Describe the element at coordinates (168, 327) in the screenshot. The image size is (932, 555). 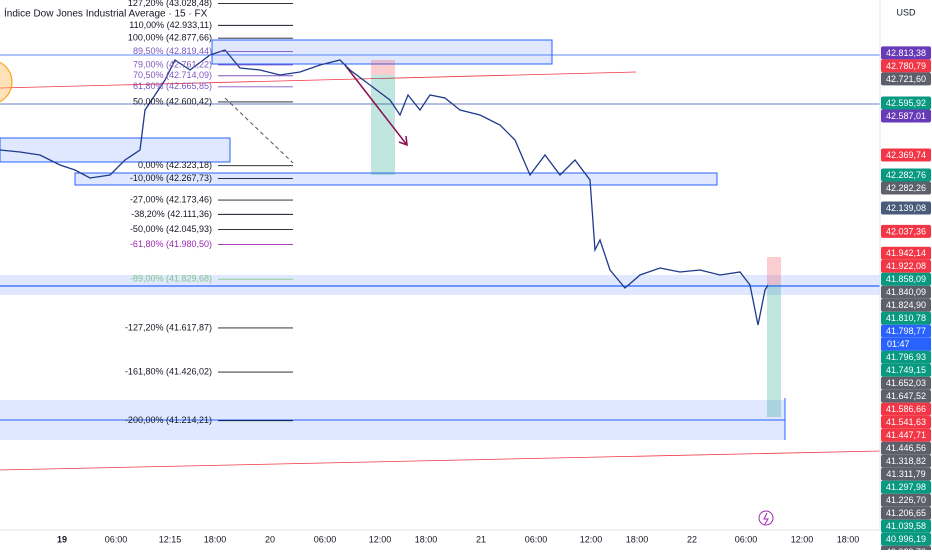
I see `fib-label: -127,20% (41.617,87)` at that location.